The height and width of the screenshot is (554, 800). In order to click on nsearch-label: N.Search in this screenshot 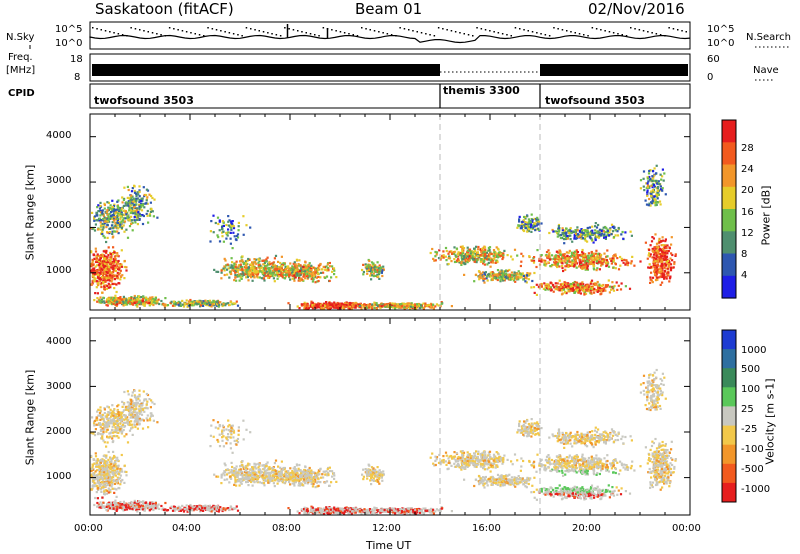, I will do `click(769, 37)`.